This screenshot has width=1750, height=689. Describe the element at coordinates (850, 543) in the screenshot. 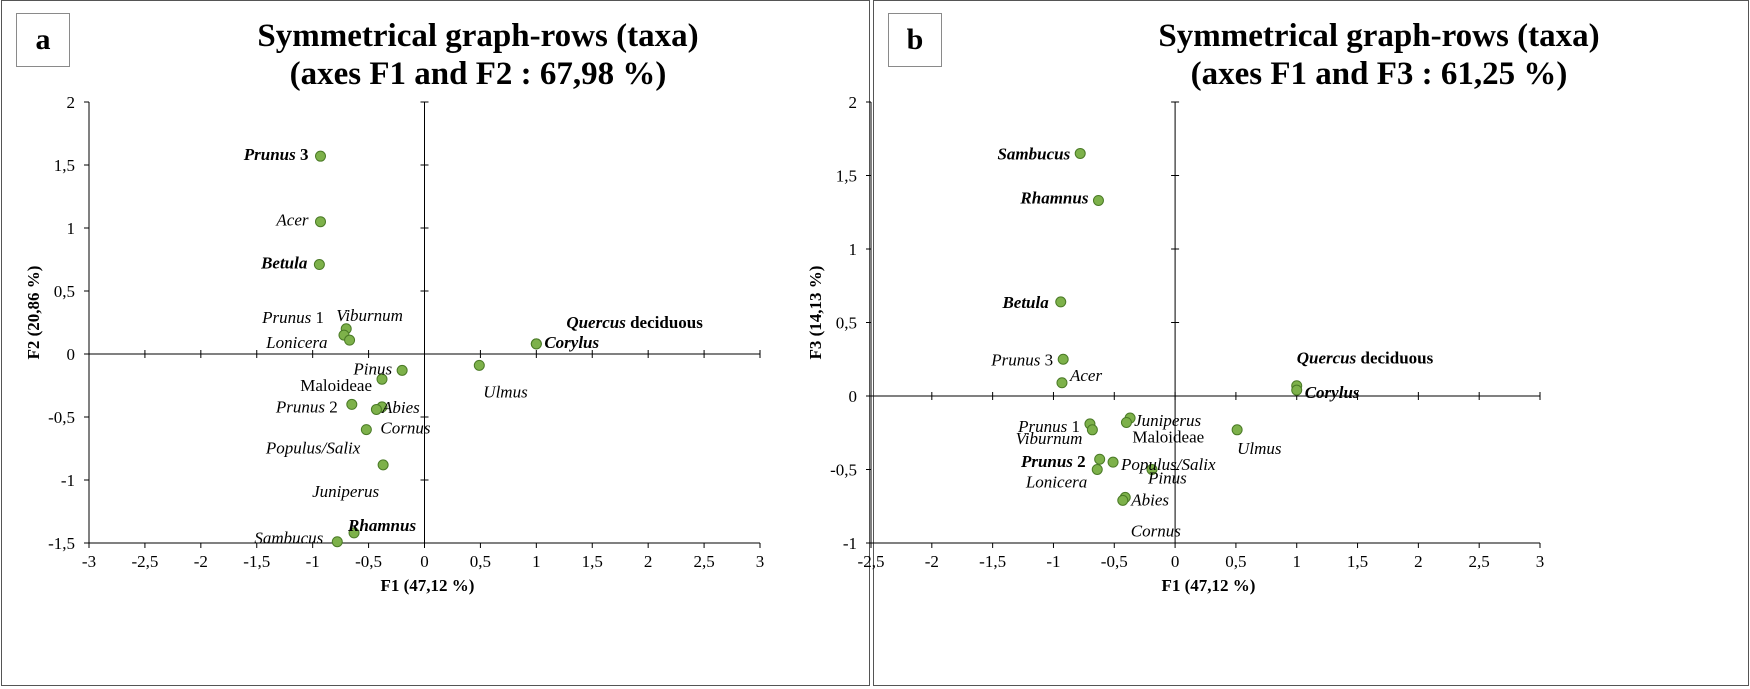

I see `y-tick-label: -1` at that location.